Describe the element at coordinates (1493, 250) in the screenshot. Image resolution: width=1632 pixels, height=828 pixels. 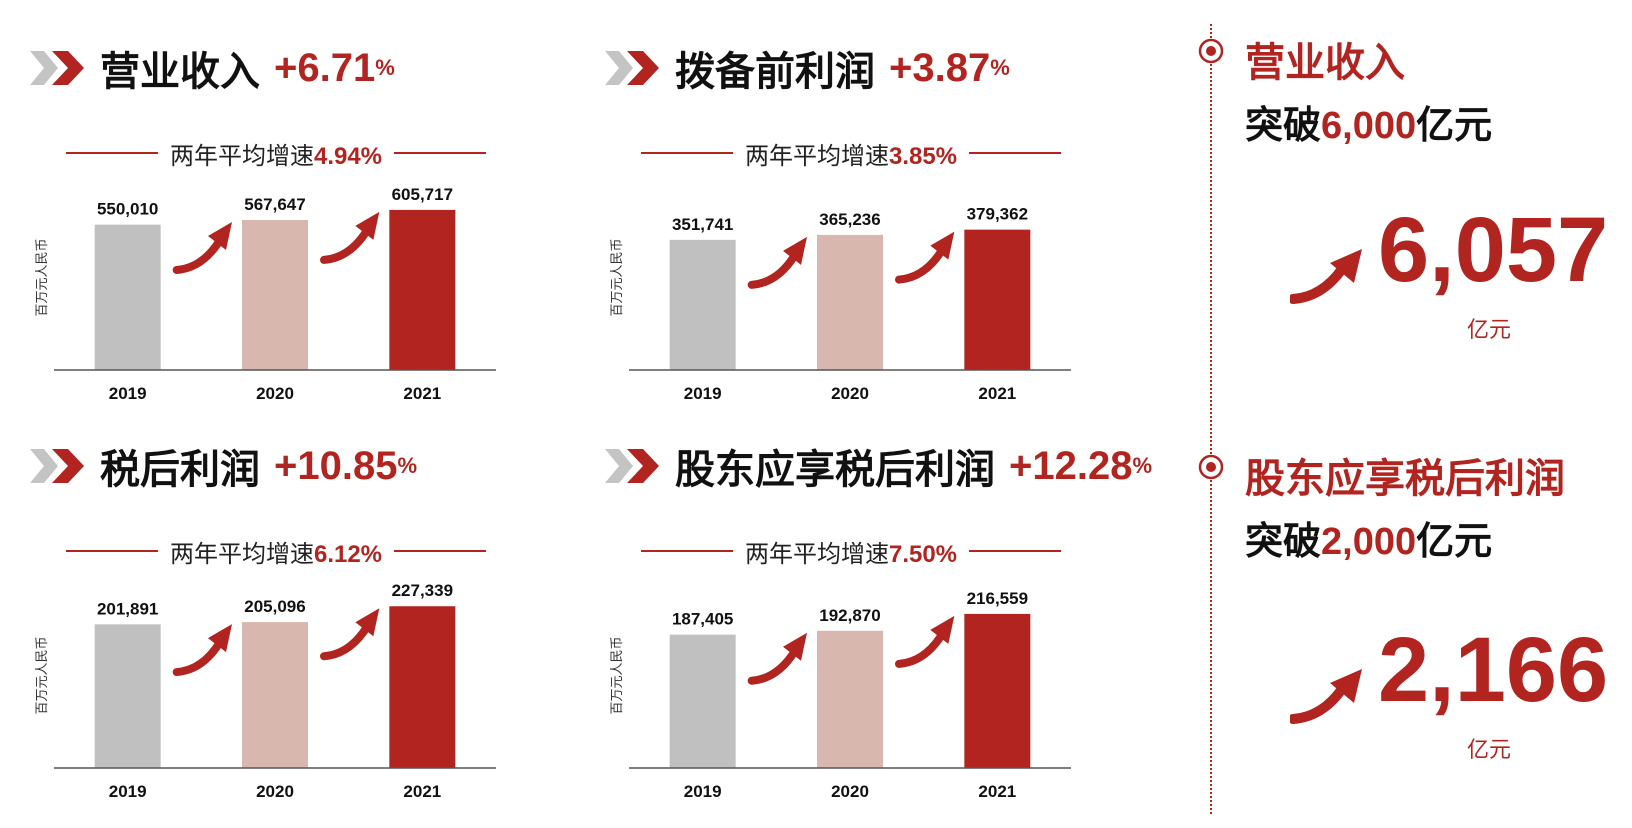
I see `highlight-big-number: 6,057` at that location.